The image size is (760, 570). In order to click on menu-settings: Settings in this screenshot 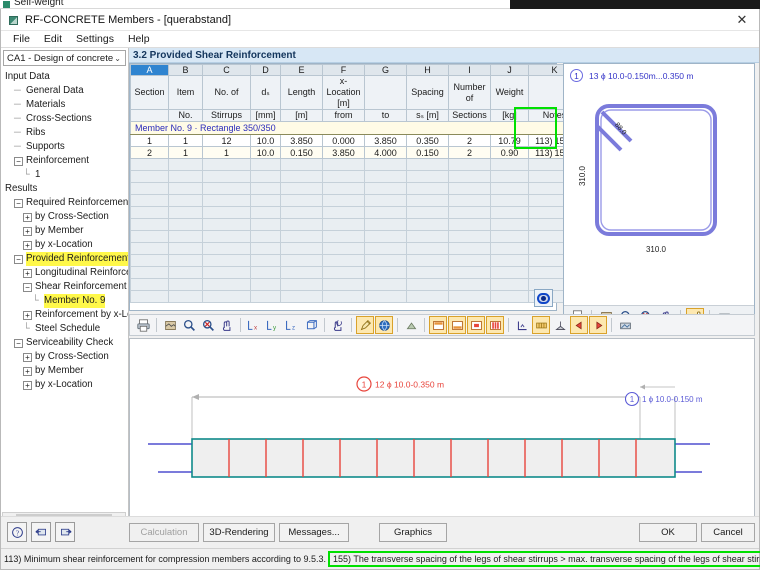, I will do `click(95, 39)`.